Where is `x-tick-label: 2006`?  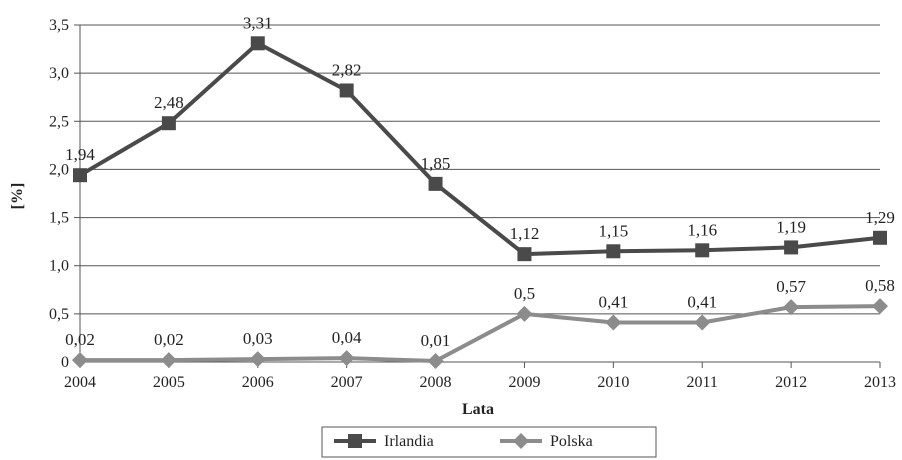
x-tick-label: 2006 is located at coordinates (258, 382).